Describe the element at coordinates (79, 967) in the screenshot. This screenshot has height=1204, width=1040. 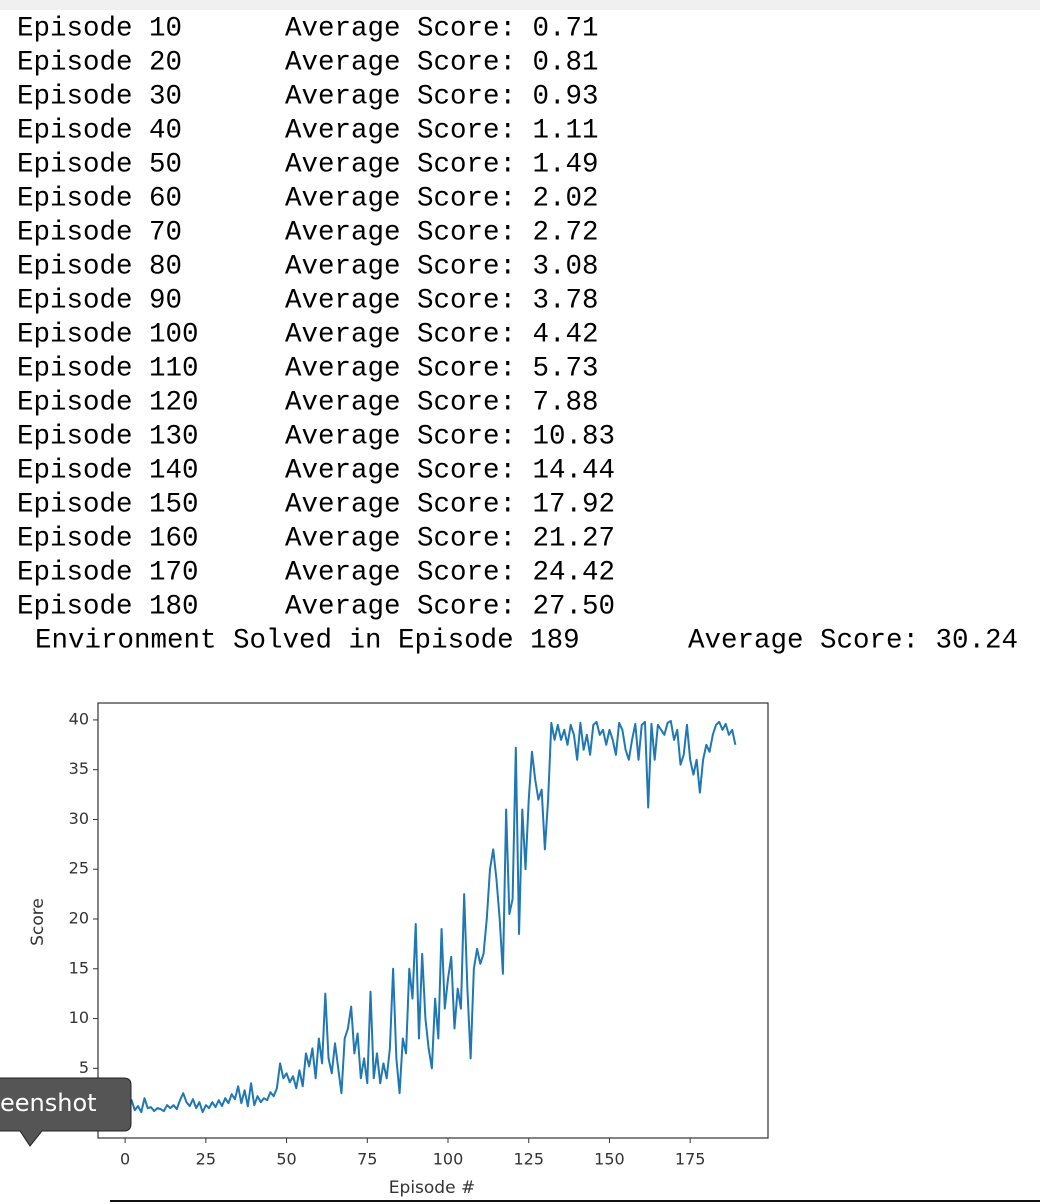
I see `y-tick-label: 15` at that location.